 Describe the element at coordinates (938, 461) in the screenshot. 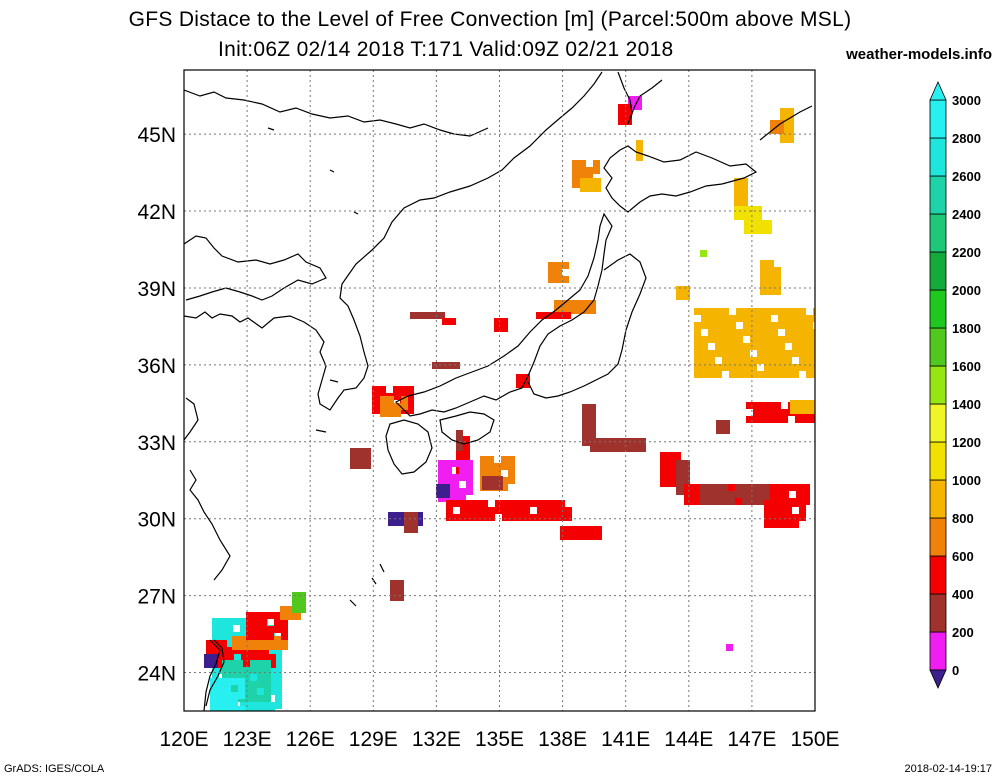

I see `colorbar-segment` at that location.